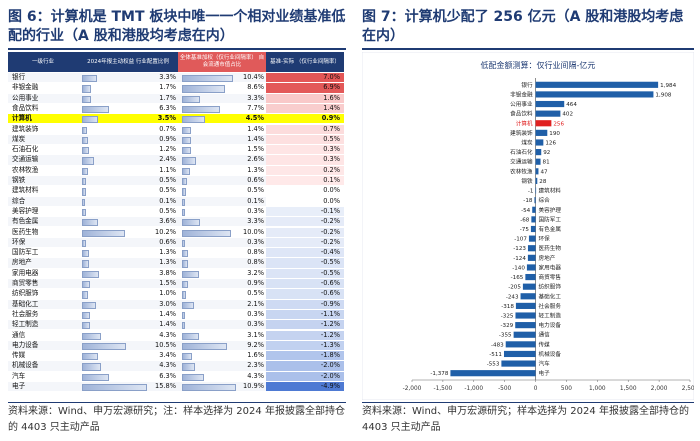 This screenshot has width=700, height=441. What do you see at coordinates (176, 387) in the screenshot?
I see `table-row: 电子 15.8% 10.9% -4.9%` at bounding box center [176, 387].